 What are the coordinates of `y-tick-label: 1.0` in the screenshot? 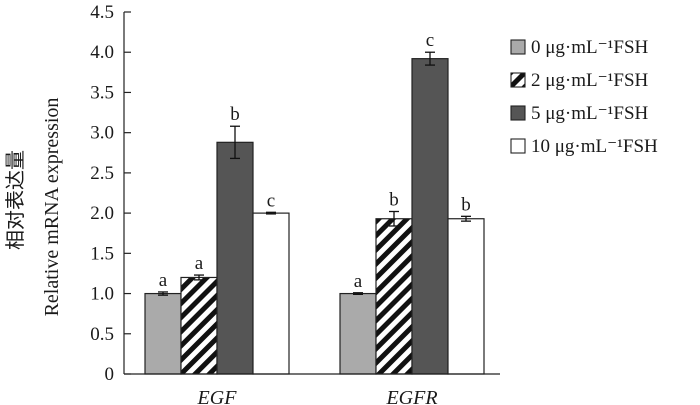 It's located at (102, 294).